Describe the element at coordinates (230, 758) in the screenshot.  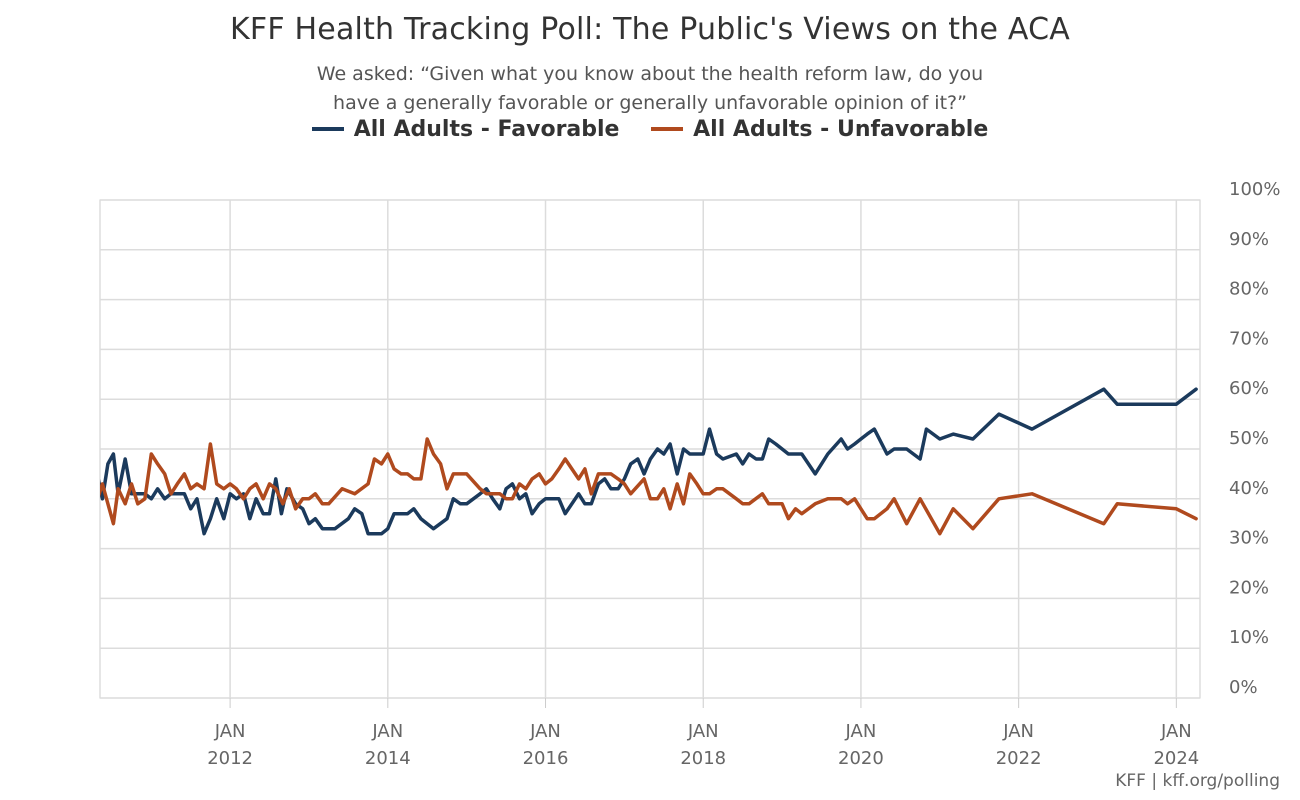
I see `x-tick-label-year: 2012` at that location.